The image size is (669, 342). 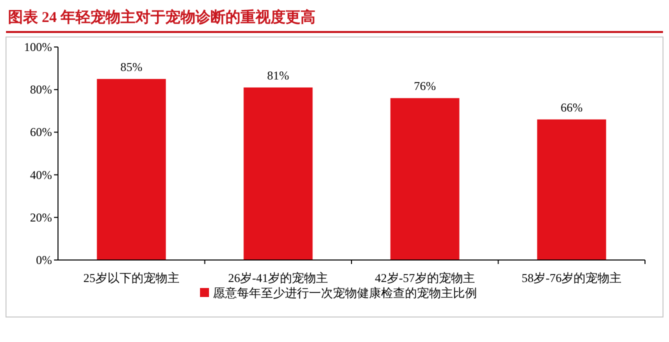 What do you see at coordinates (41, 175) in the screenshot?
I see `y-tick-label: 40%` at bounding box center [41, 175].